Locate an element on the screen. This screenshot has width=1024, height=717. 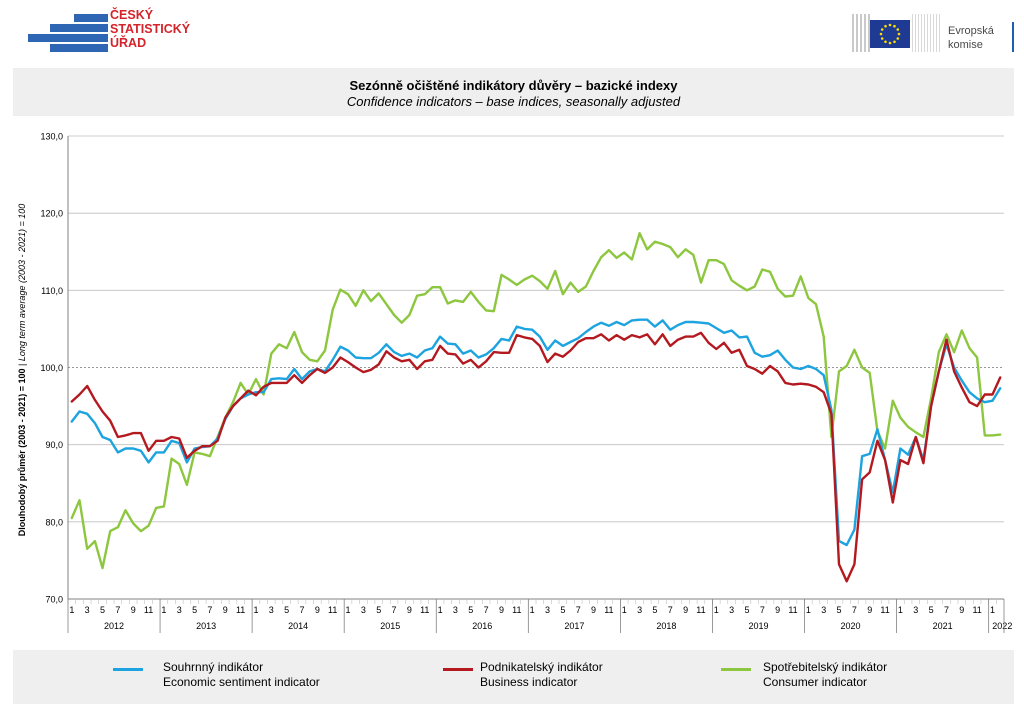
eu-commission-logo: Evropská komise is located at coordinates (937, 31).